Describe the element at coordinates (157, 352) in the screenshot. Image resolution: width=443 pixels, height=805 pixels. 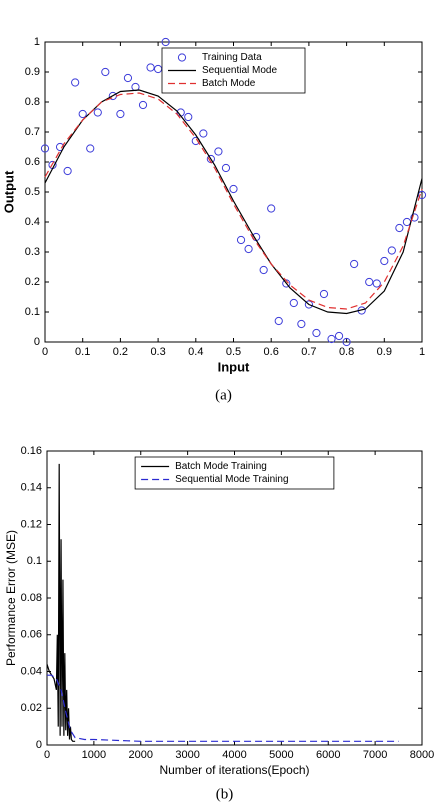
I see `x-tick-label: 0.3` at that location.